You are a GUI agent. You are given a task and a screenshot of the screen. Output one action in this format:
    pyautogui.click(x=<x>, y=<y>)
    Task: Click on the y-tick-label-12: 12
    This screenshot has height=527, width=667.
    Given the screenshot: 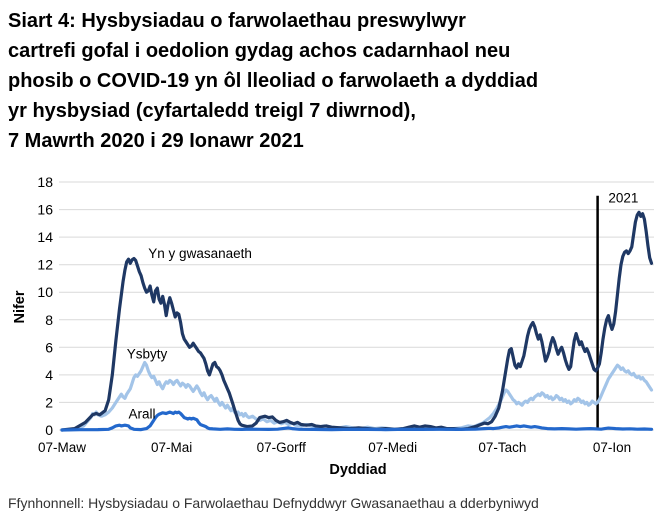 What is the action you would take?
    pyautogui.click(x=45, y=265)
    